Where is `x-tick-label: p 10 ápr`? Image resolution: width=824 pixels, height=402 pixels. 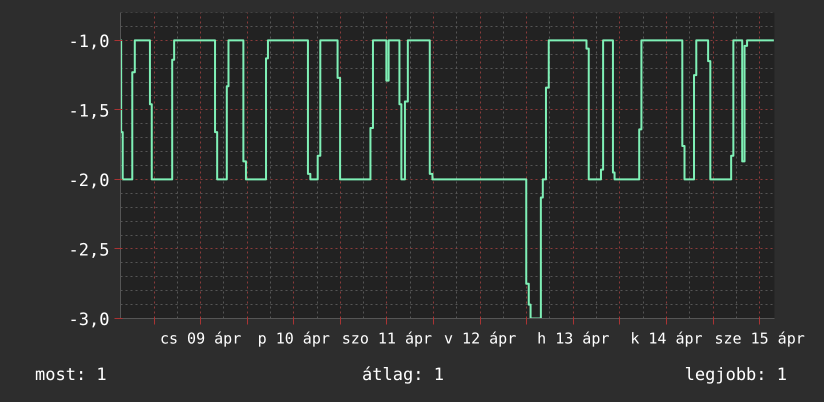 x-tick-label: p 10 ápr is located at coordinates (294, 339).